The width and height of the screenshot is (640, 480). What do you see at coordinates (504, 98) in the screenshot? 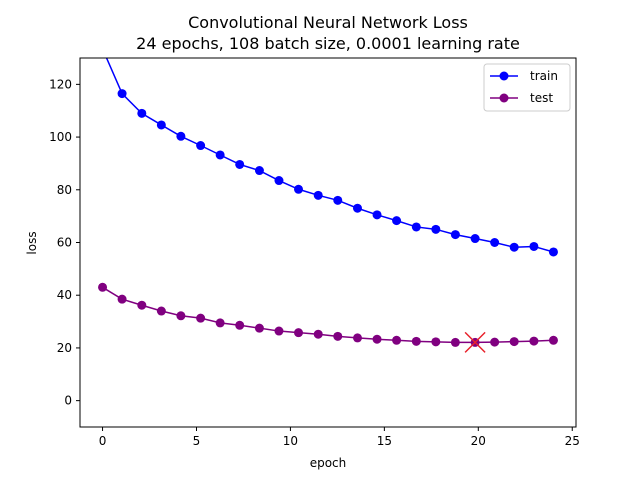
I see `legend-marker-test` at bounding box center [504, 98].